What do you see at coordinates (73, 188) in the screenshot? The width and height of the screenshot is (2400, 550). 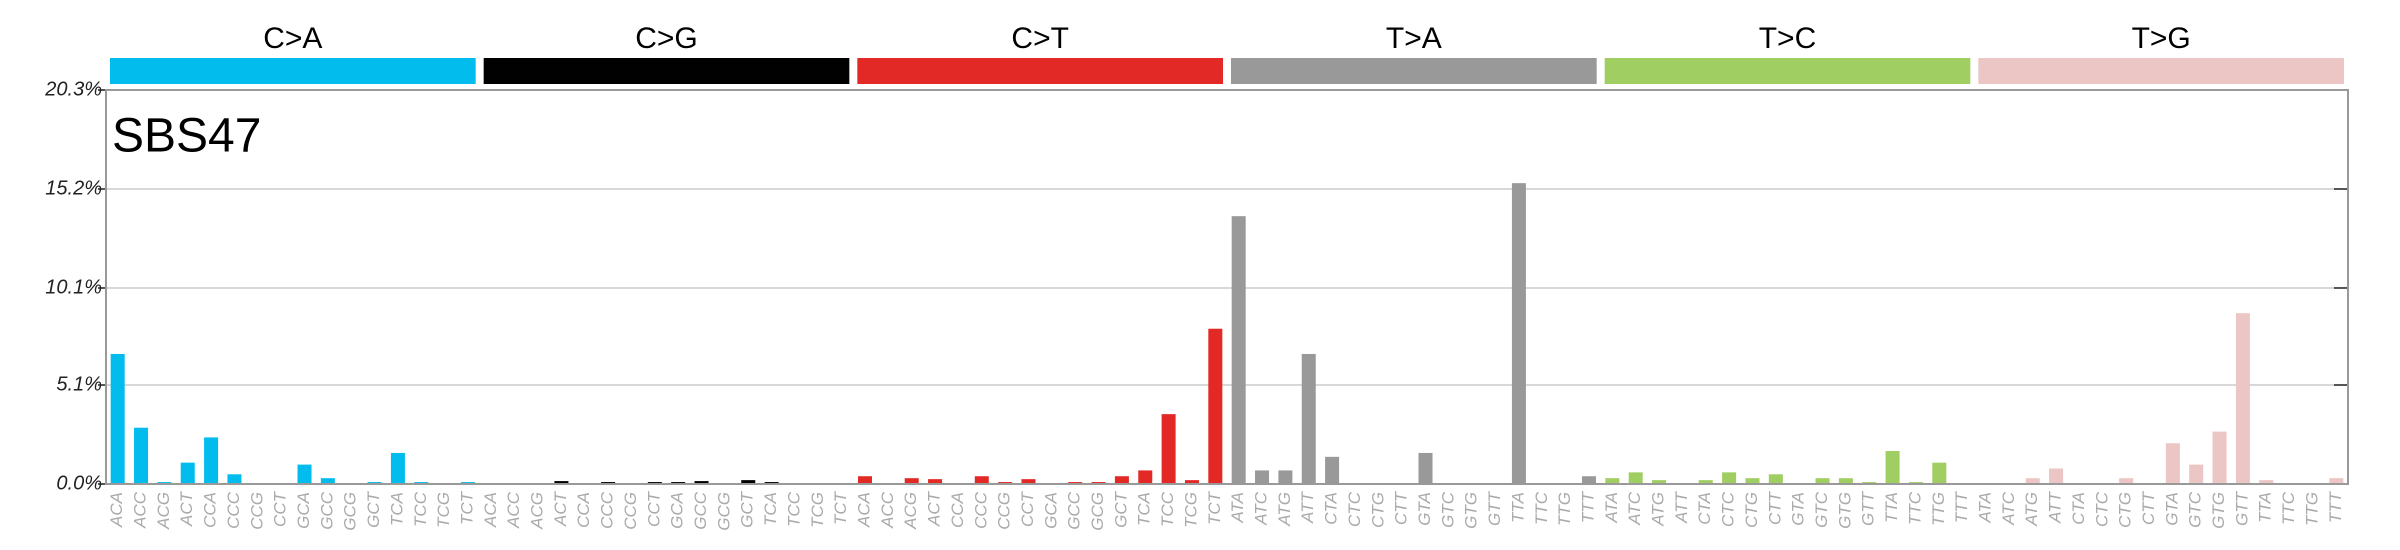 I see `y-tick-label: 15.2%` at bounding box center [73, 188].